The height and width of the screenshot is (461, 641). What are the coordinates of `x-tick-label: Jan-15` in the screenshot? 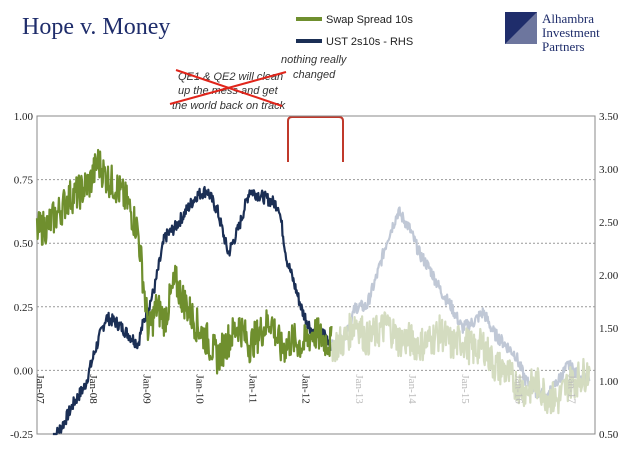 It's located at (465, 389).